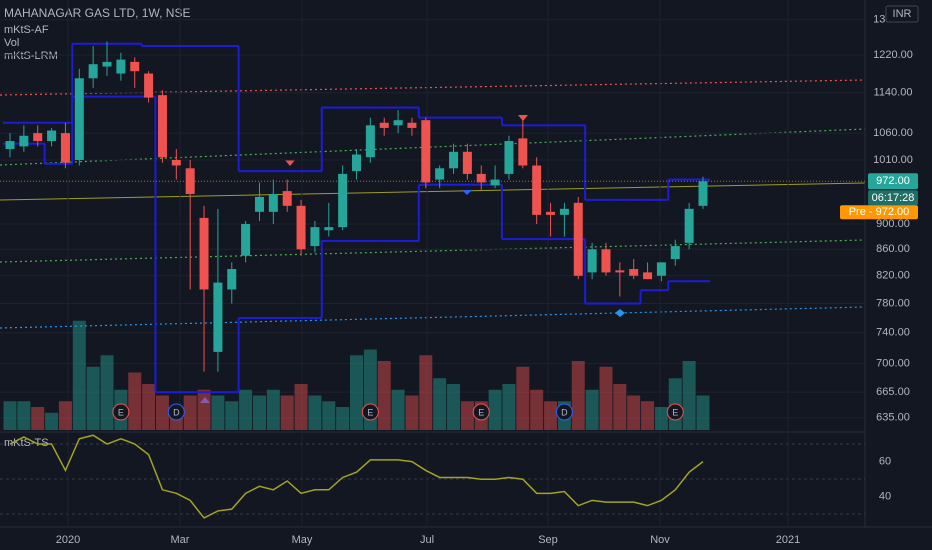  What do you see at coordinates (660, 540) in the screenshot?
I see `x-tick-label: Nov` at bounding box center [660, 540].